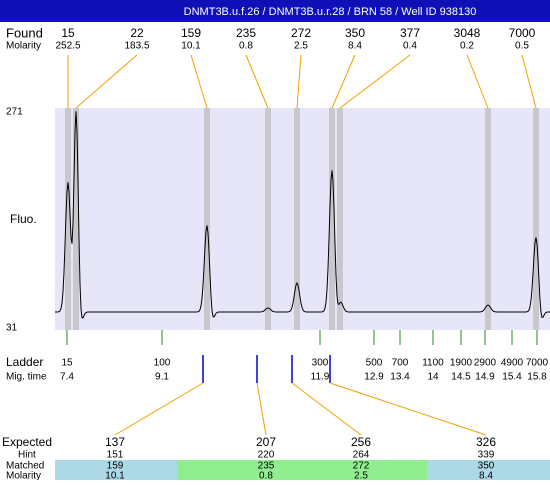  Describe the element at coordinates (67, 363) in the screenshot. I see `ladder-size: 15` at that location.